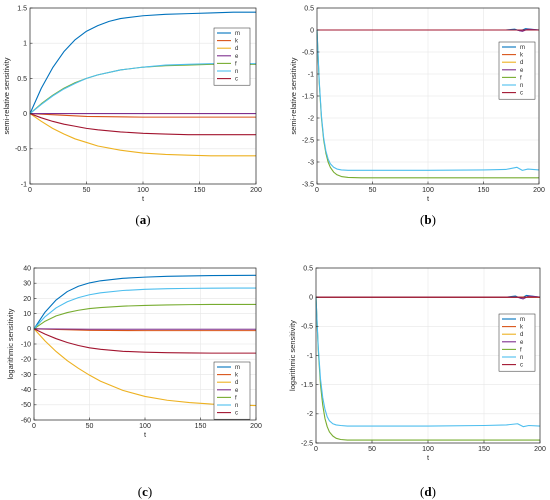 This screenshot has width=550, height=500. I want to click on panel-caption-letter: c, so click(145, 491).